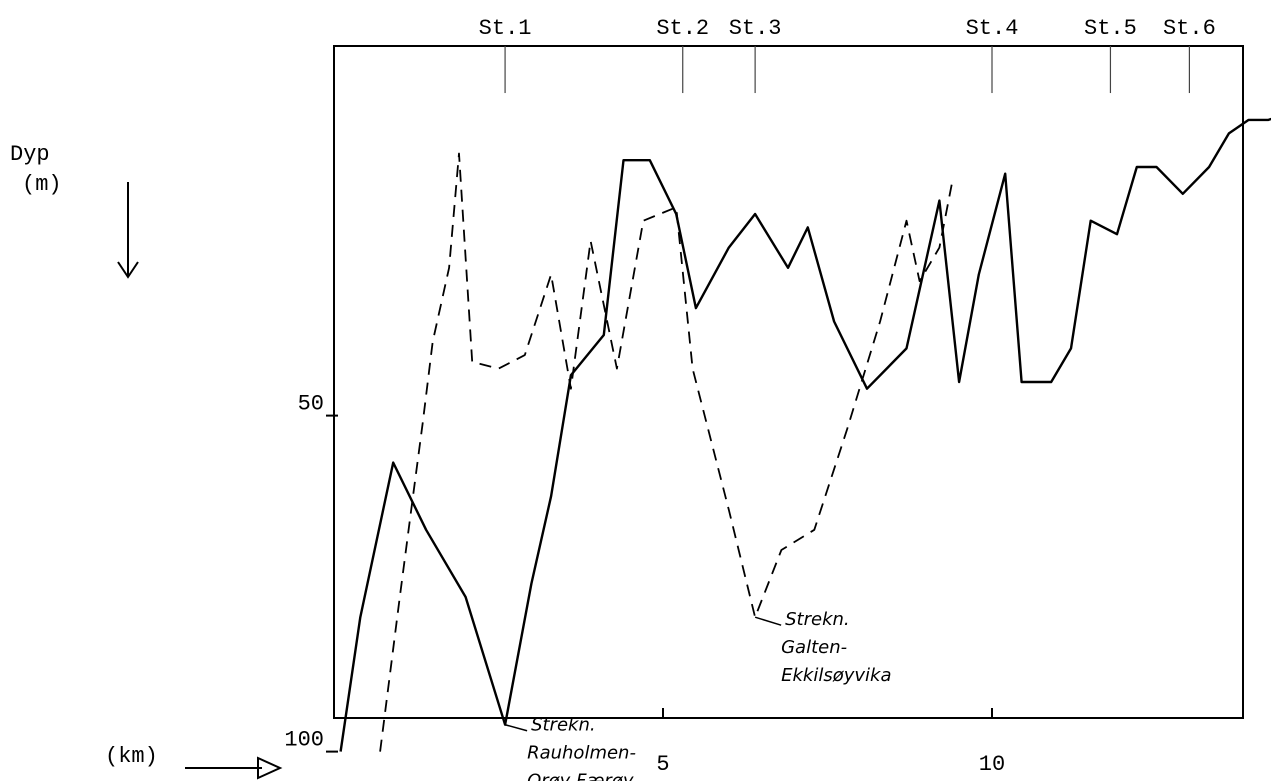 The width and height of the screenshot is (1271, 781). I want to click on annotation-text: Ekkilsøyvika, so click(836, 675).